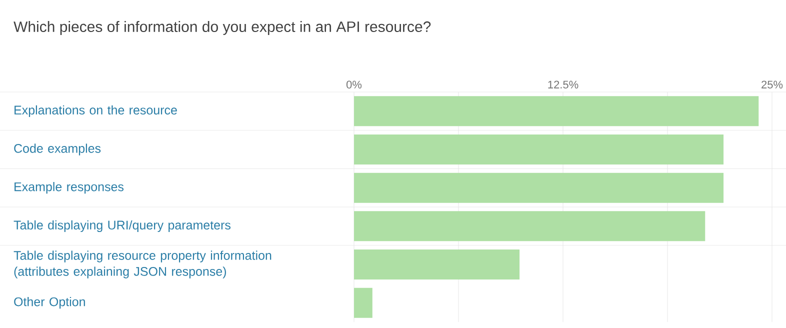 The width and height of the screenshot is (786, 328). I want to click on text: Which pieces of information do you expect in an API resource?, so click(222, 28).